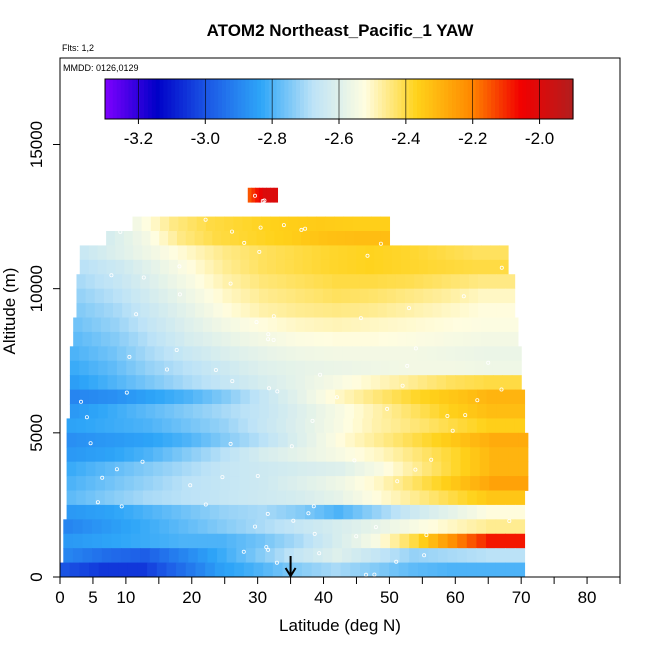  What do you see at coordinates (59, 597) in the screenshot?
I see `x-tick-label: 0` at bounding box center [59, 597].